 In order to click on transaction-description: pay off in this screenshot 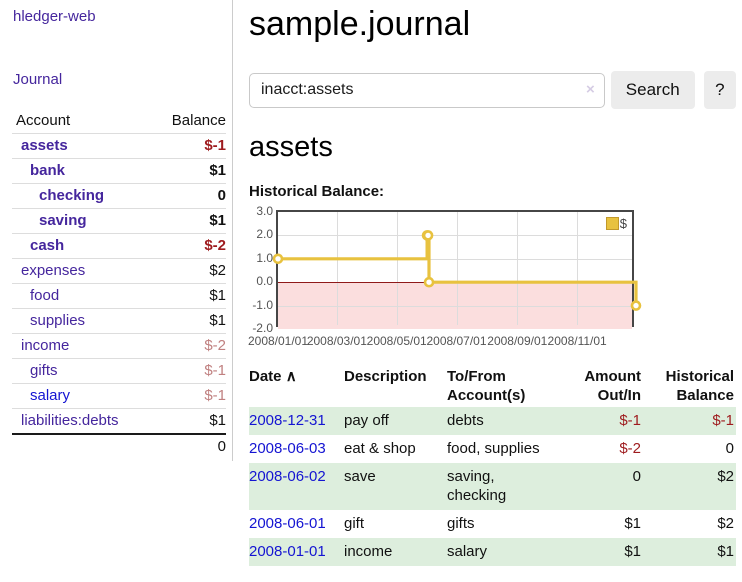, I will do `click(366, 420)`.